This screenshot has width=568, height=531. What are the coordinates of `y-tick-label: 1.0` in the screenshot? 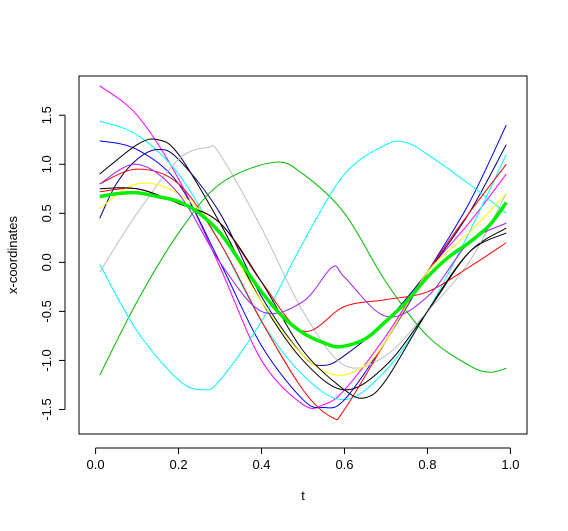 It's located at (46, 164).